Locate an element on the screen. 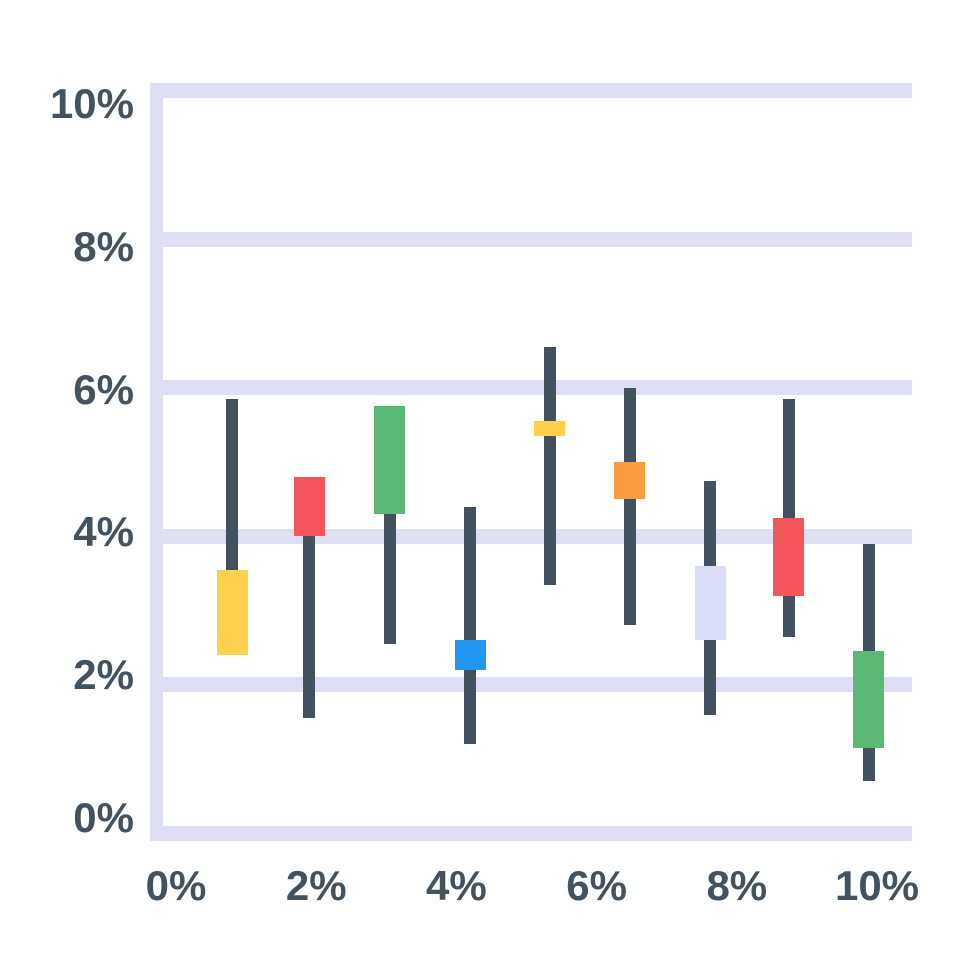 The height and width of the screenshot is (980, 980). x-axis-tick-label: 8% is located at coordinates (737, 885).